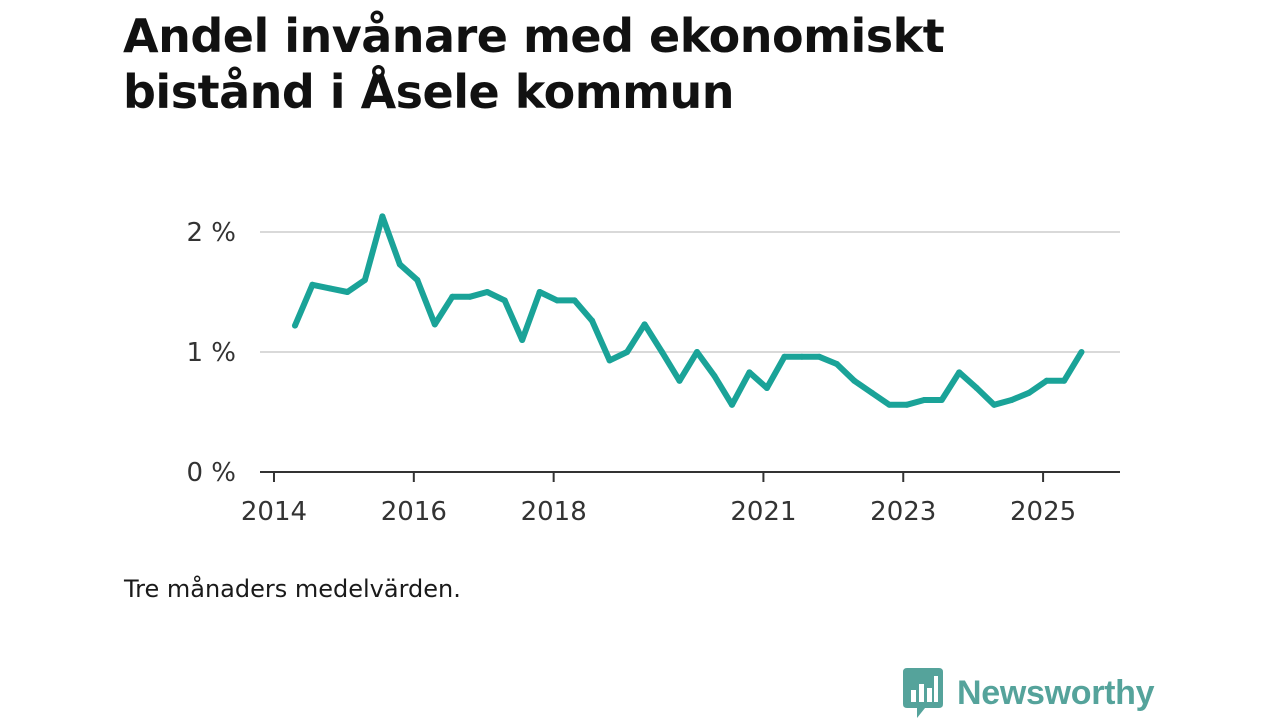  What do you see at coordinates (903, 512) in the screenshot?
I see `x-tick-label: 2023` at bounding box center [903, 512].